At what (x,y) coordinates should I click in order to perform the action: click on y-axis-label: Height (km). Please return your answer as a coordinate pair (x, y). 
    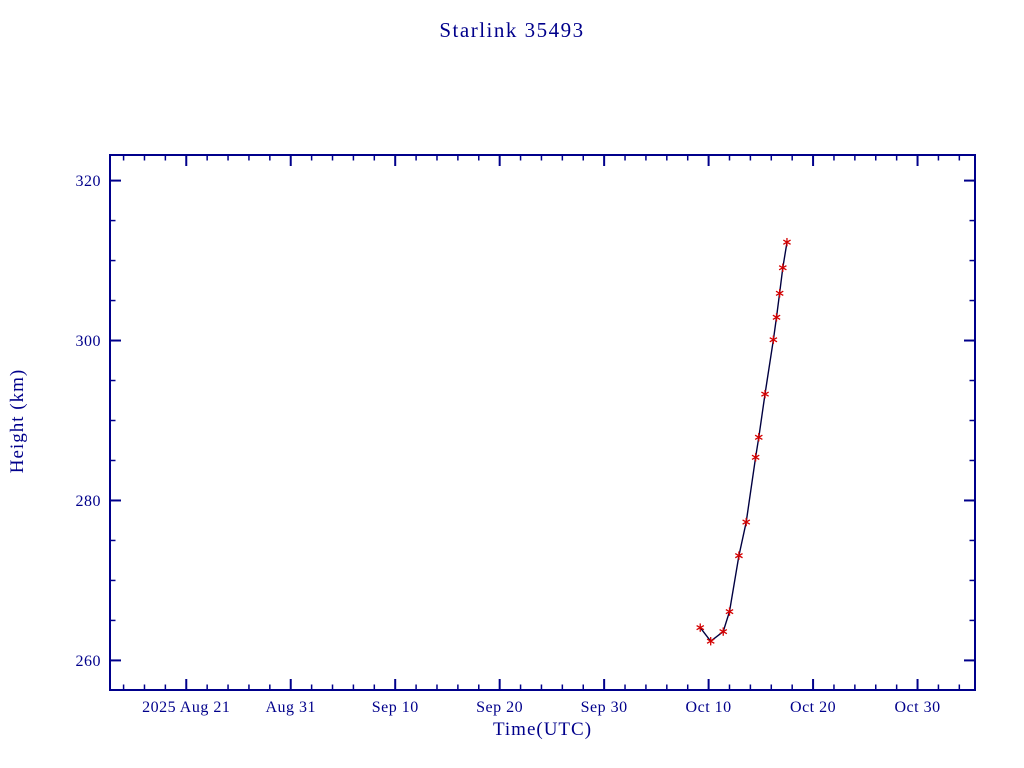
    Looking at the image, I should click on (17, 421).